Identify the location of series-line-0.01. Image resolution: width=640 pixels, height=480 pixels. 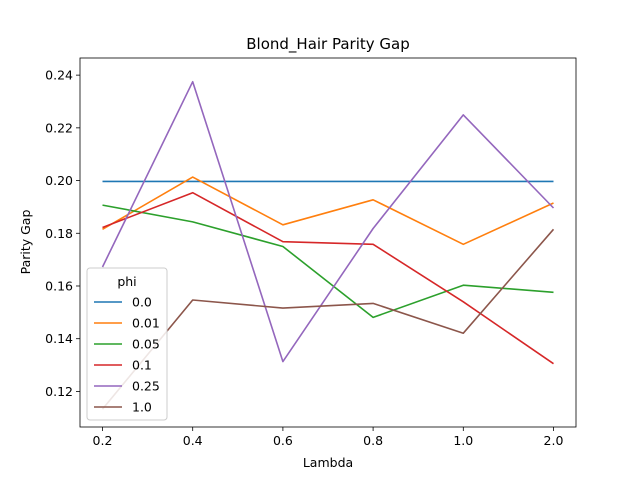
(328, 211).